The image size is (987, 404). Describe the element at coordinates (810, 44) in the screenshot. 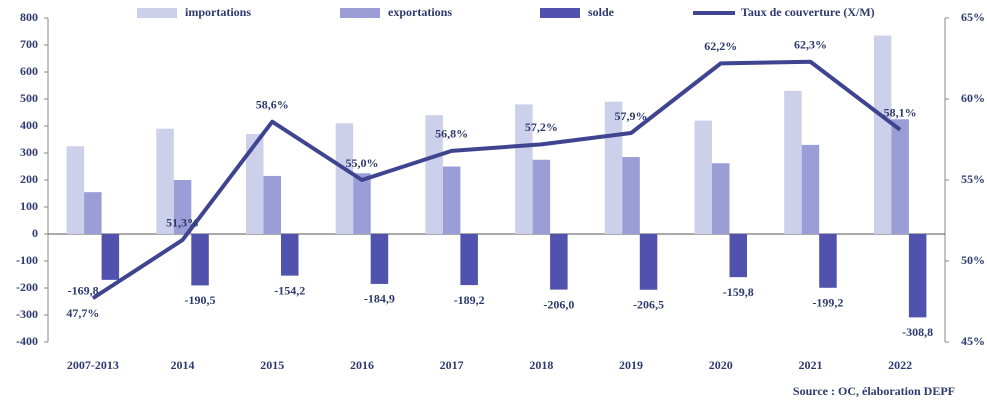

I see `line-data-label: 62,3%` at that location.